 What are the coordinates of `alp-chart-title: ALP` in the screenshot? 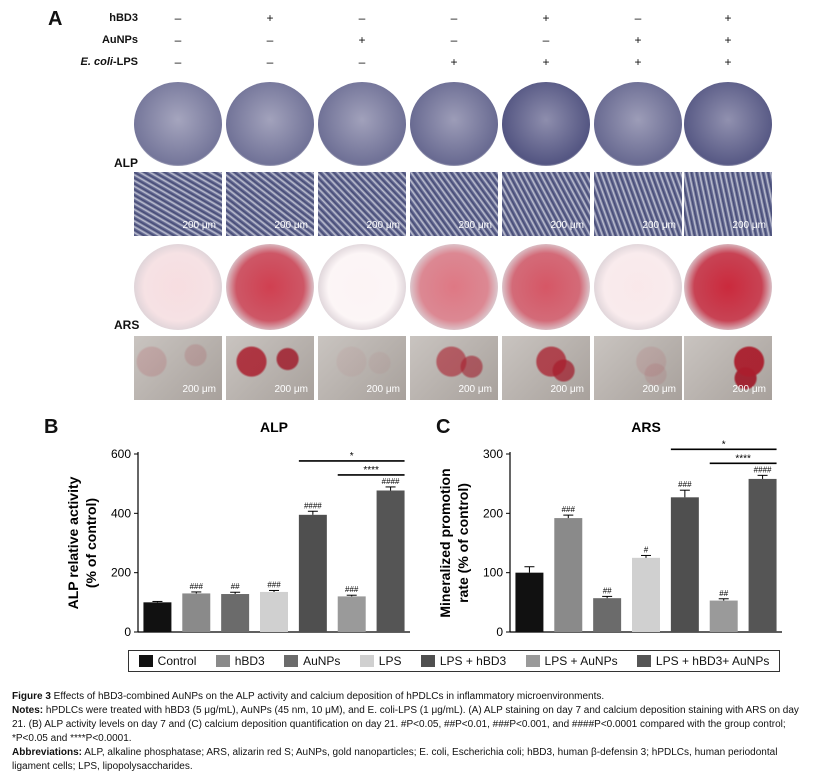 It's located at (274, 427).